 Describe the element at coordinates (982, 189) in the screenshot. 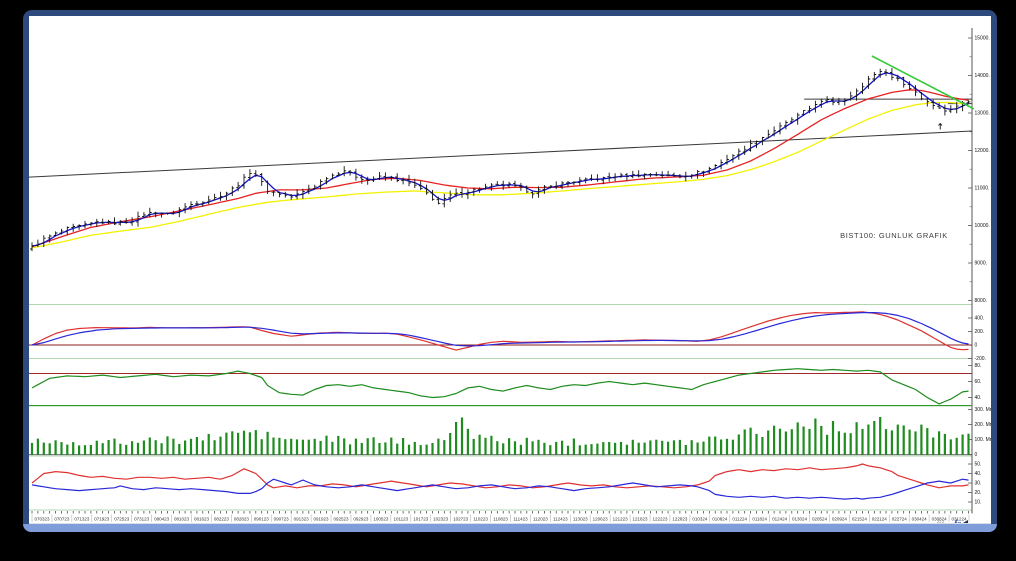

I see `svg-text: 11000.` at that location.